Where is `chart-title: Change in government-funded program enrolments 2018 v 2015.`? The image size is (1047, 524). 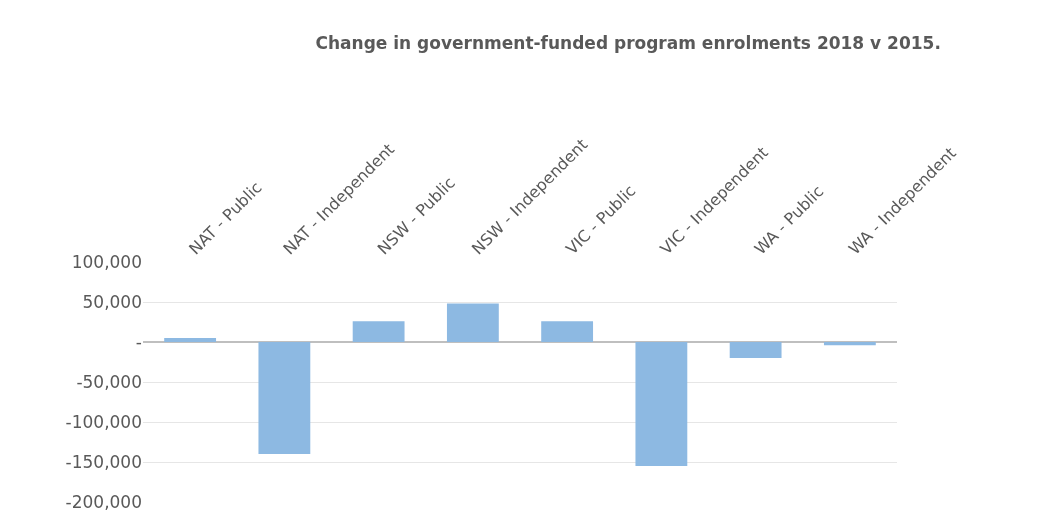
chart-title: Change in government-funded program enrolments 2018 v 2015. is located at coordinates (628, 42).